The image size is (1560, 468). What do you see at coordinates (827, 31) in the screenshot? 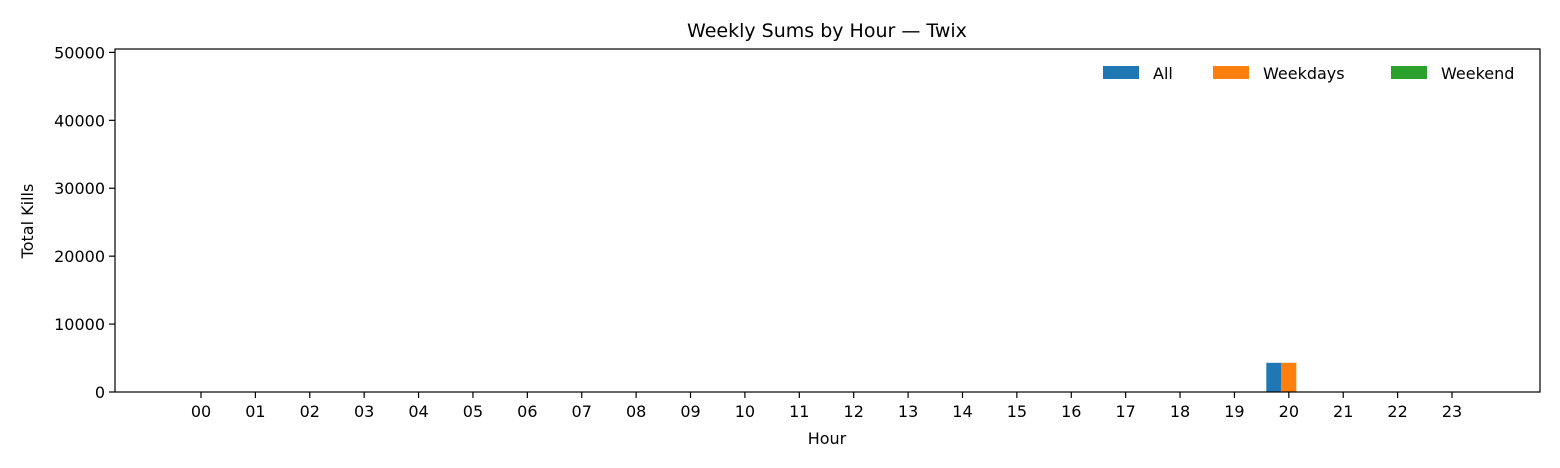
I see `chart-title: Weekly Sums by Hour — Twix` at bounding box center [827, 31].